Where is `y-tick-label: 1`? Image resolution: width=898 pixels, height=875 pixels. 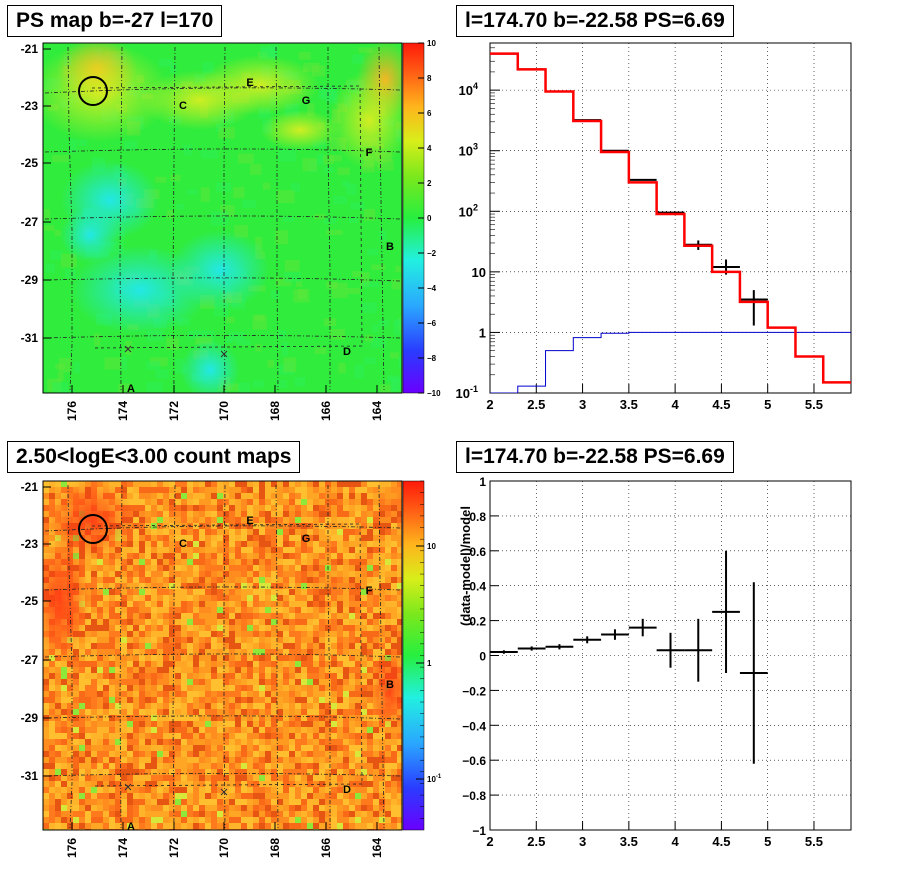 y-tick-label: 1 is located at coordinates (482, 482).